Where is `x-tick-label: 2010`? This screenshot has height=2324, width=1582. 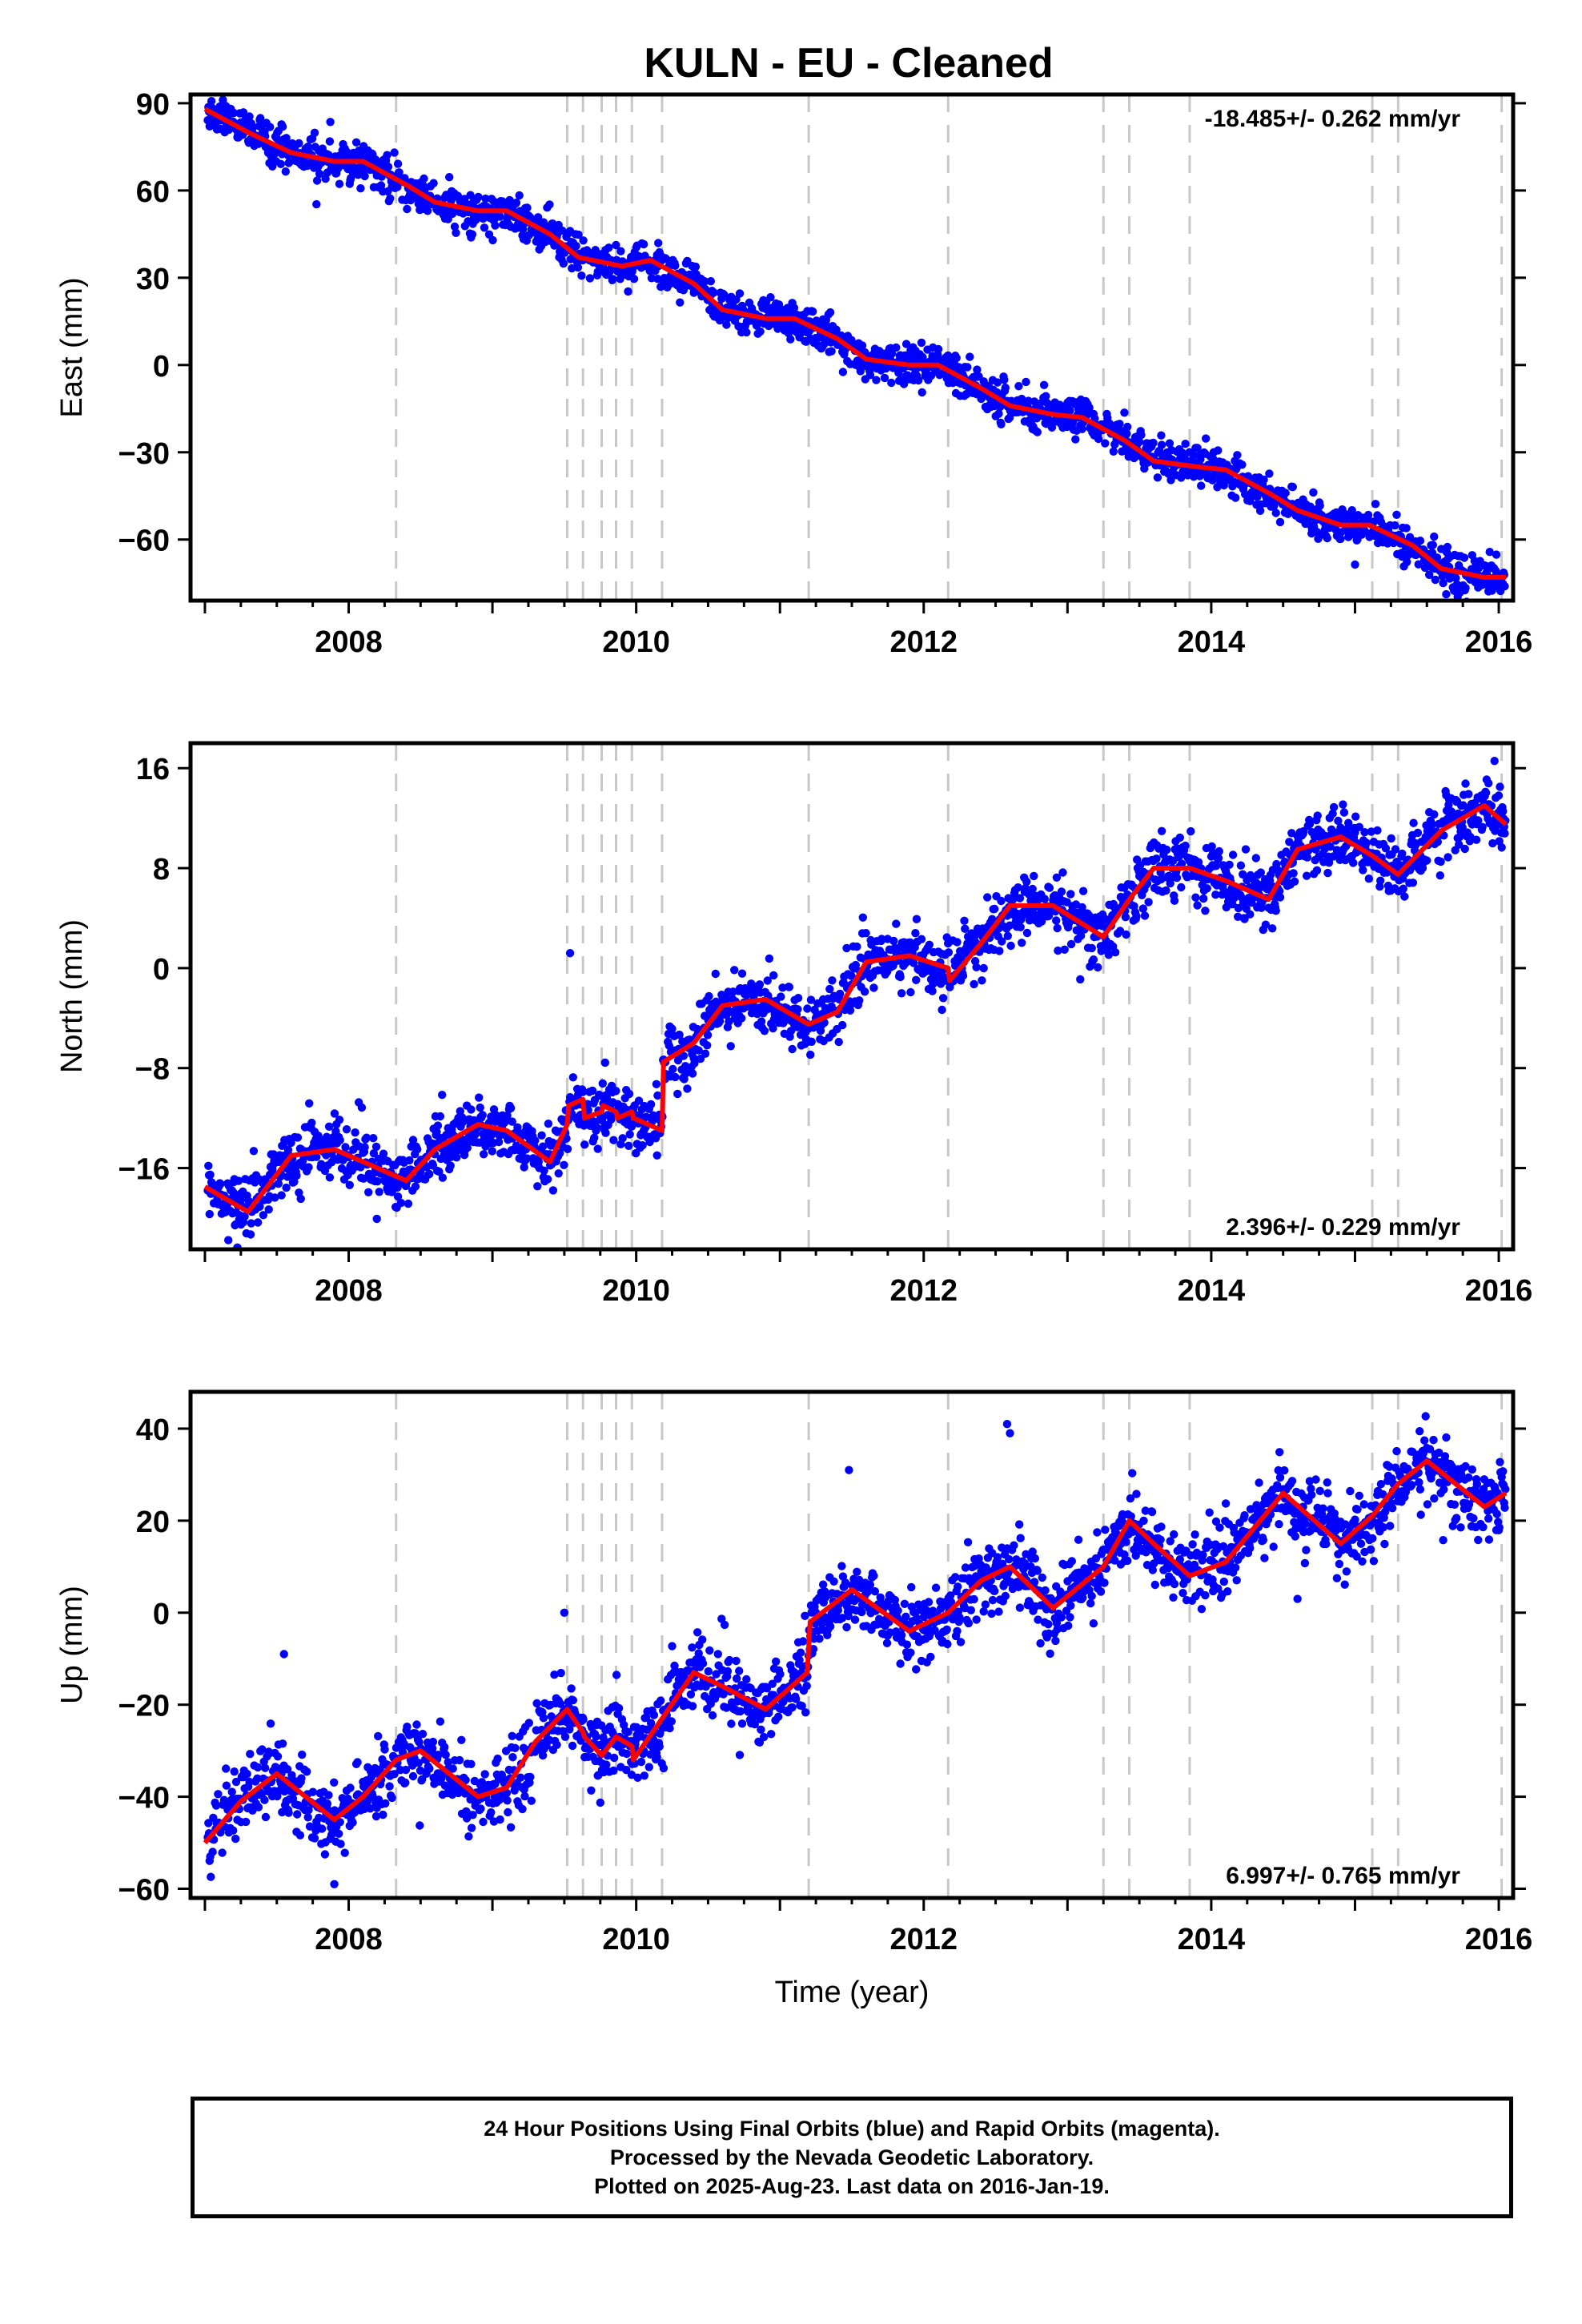
x-tick-label: 2010 is located at coordinates (636, 1291).